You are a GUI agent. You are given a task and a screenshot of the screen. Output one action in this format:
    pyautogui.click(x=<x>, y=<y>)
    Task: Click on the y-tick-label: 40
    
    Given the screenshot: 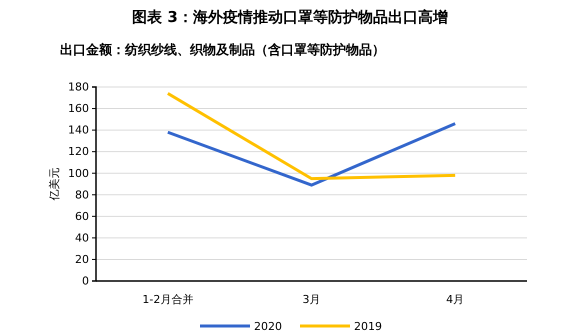 What is the action you would take?
    pyautogui.click(x=82, y=237)
    